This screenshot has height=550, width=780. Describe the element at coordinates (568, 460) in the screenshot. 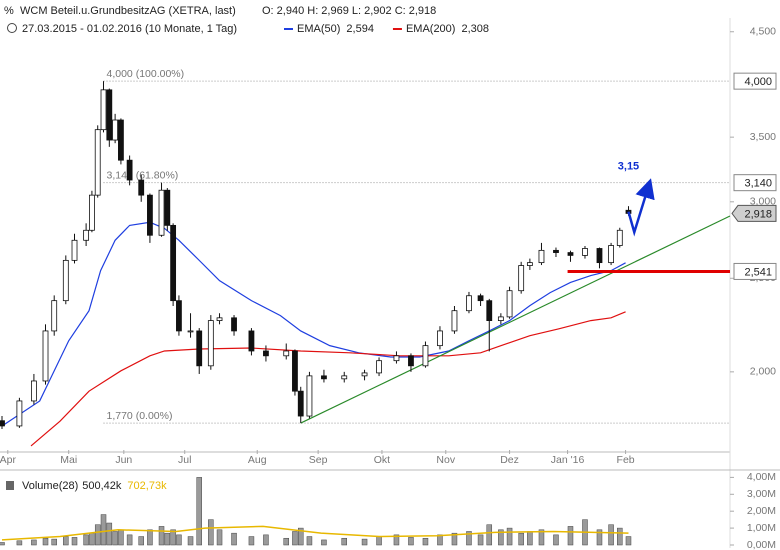

I see `x-tick-label: Jan '16` at that location.